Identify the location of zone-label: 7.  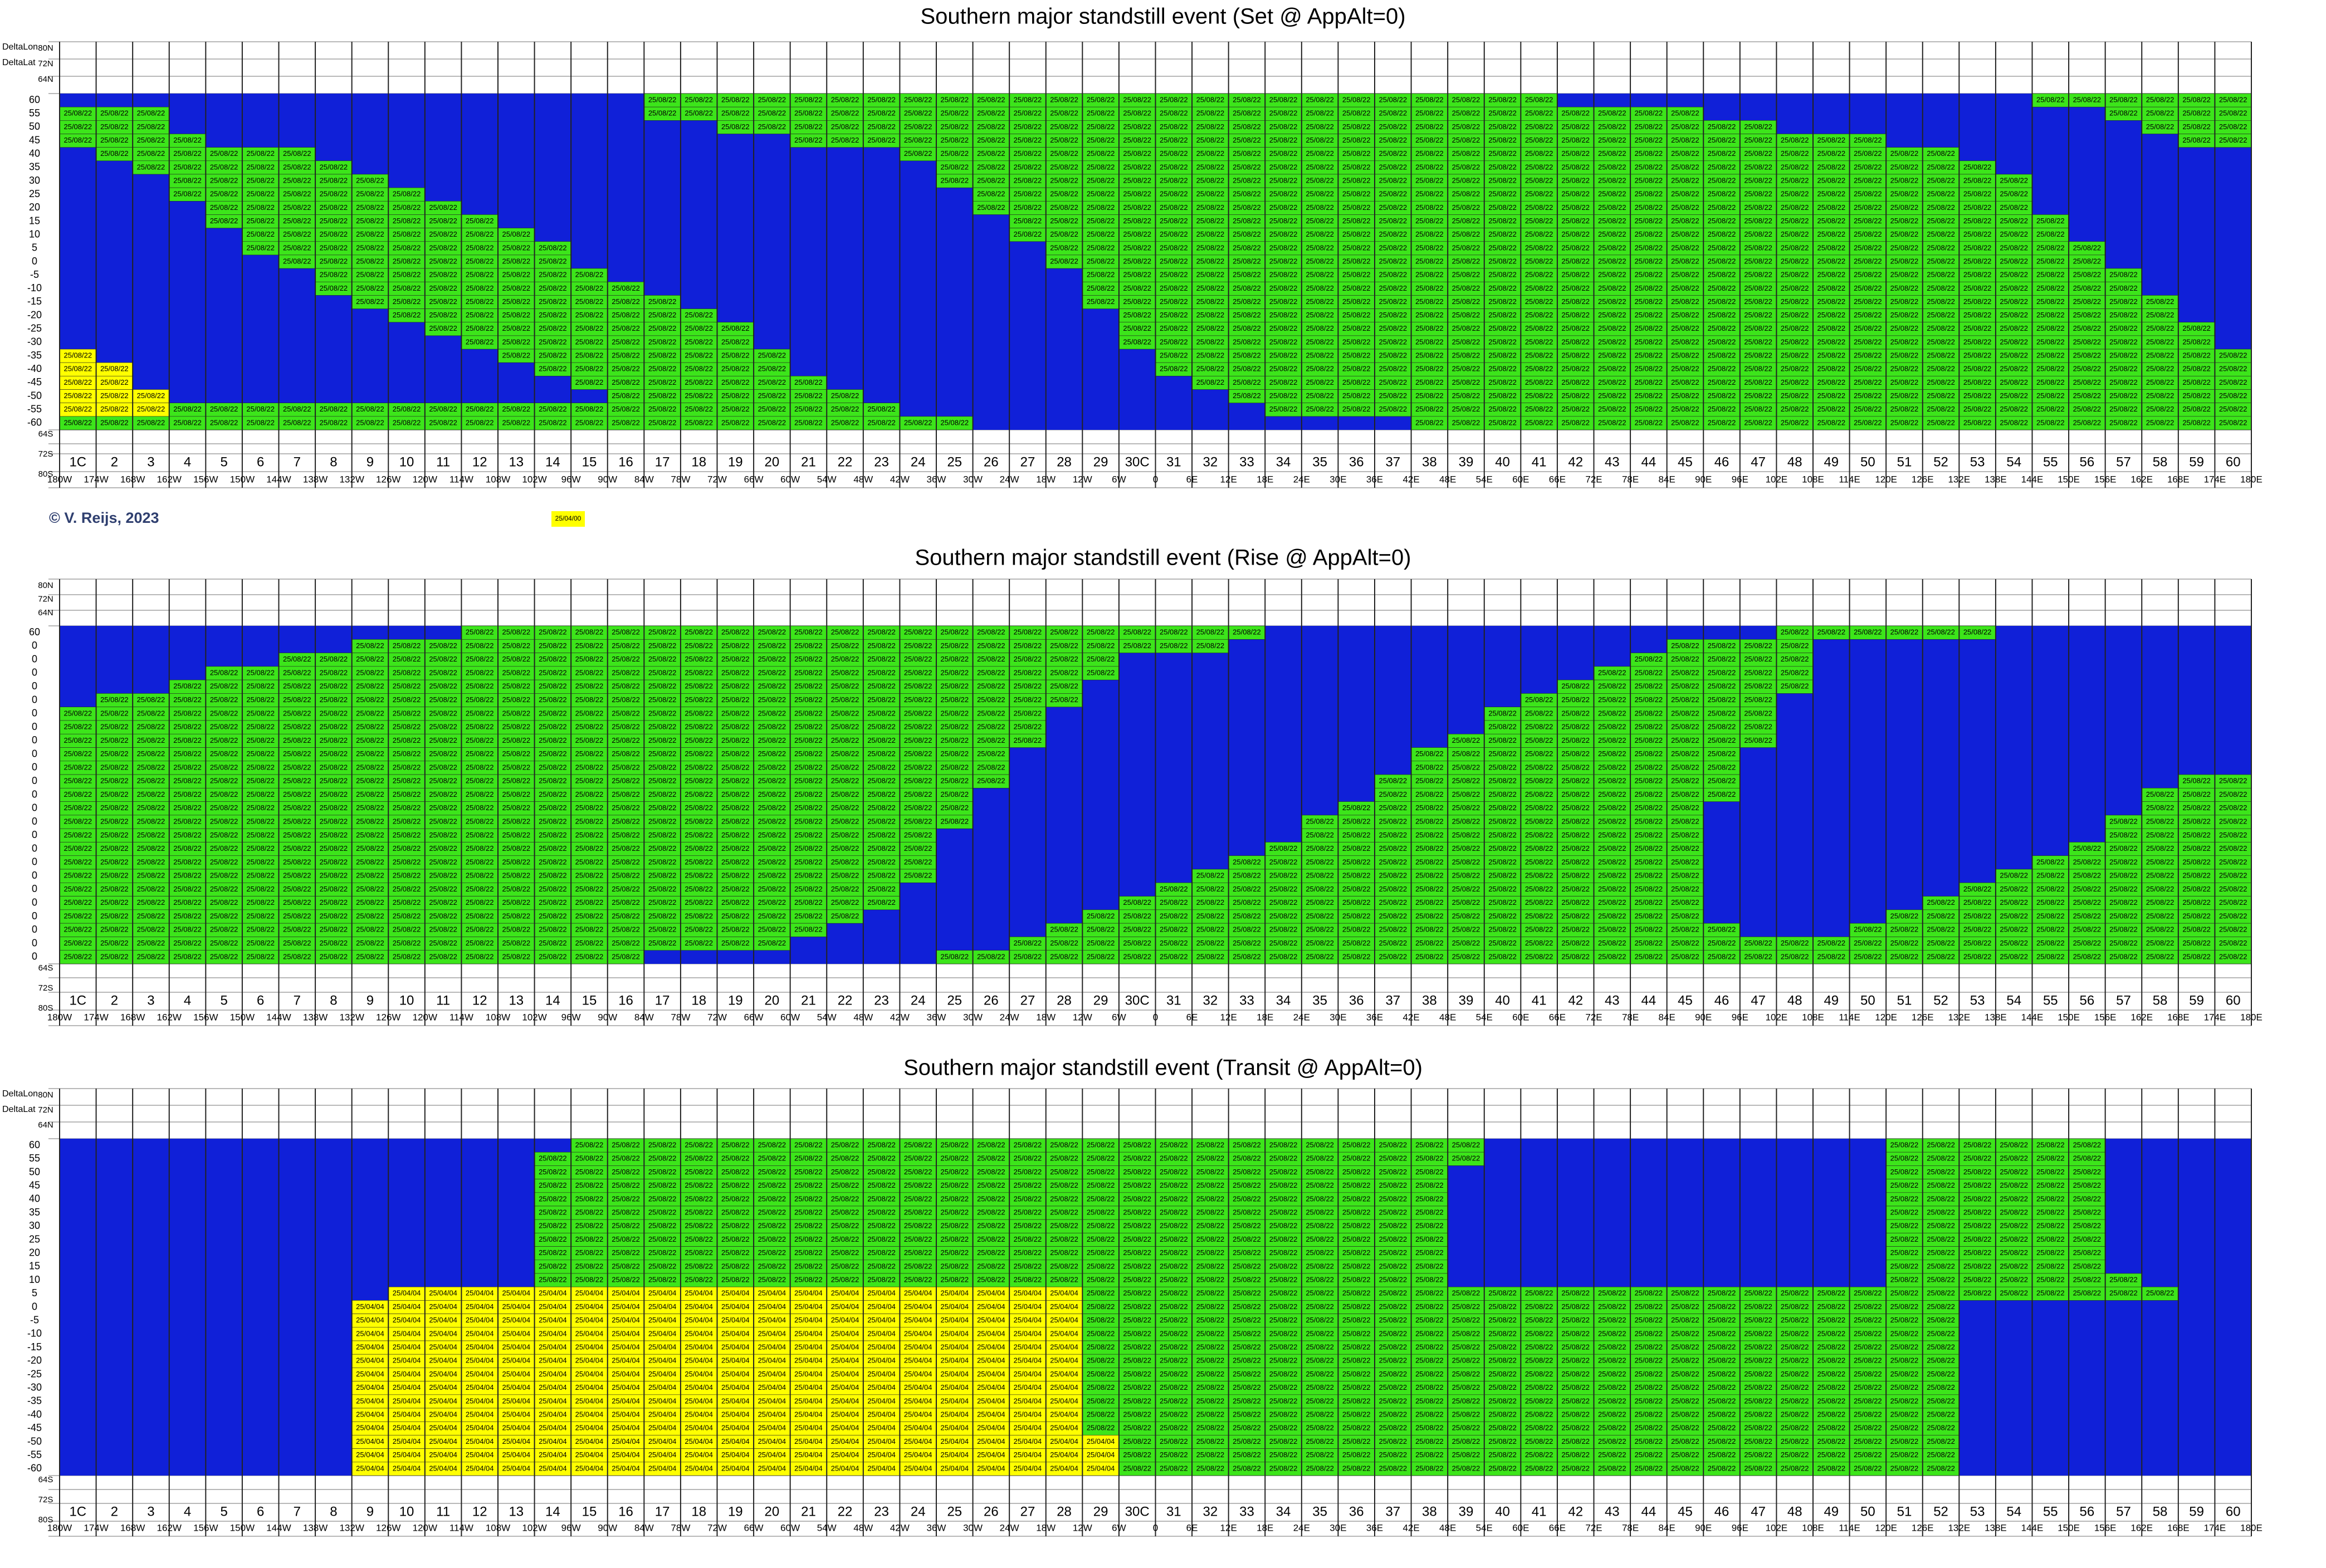
(297, 1511).